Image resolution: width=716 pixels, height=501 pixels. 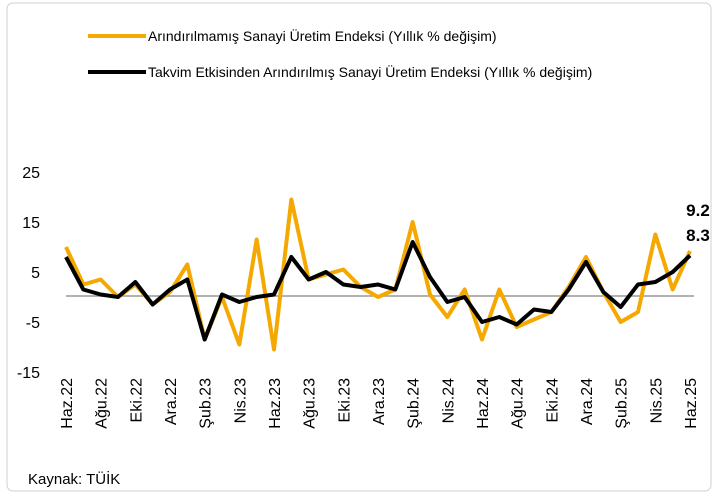 What do you see at coordinates (31, 173) in the screenshot?
I see `y-tick-label: 25` at bounding box center [31, 173].